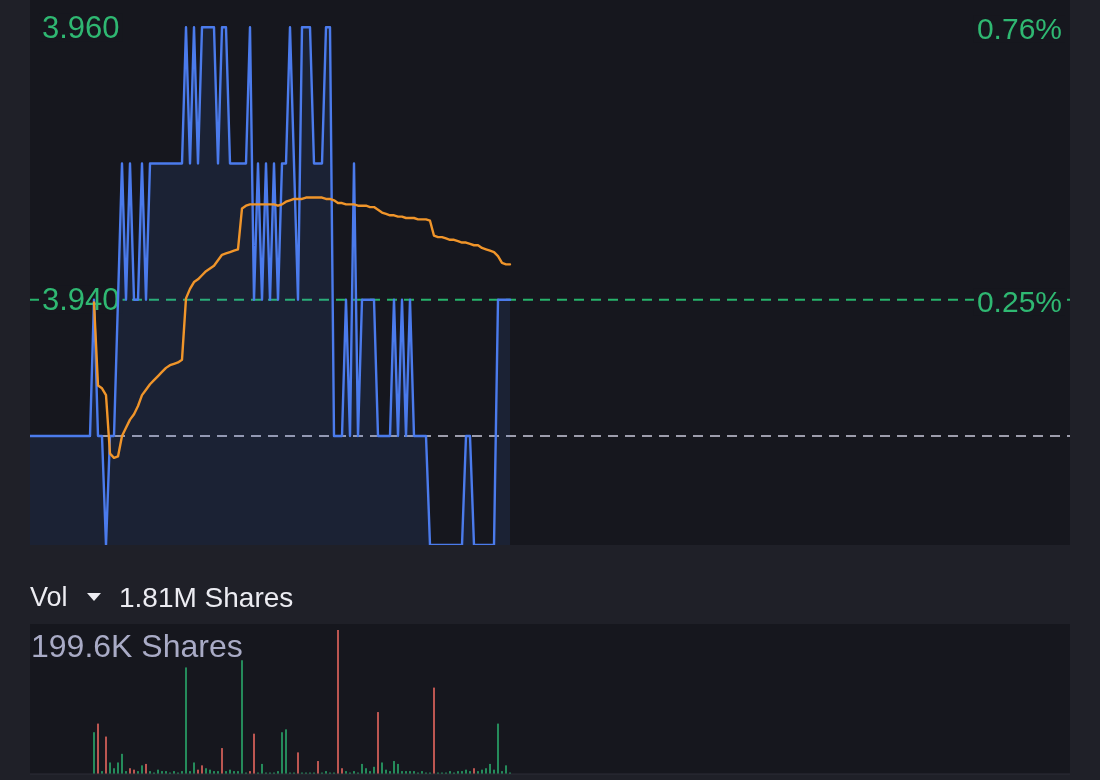 Image resolution: width=1100 pixels, height=780 pixels. I want to click on annotation: 199.6K Shares, so click(137, 646).